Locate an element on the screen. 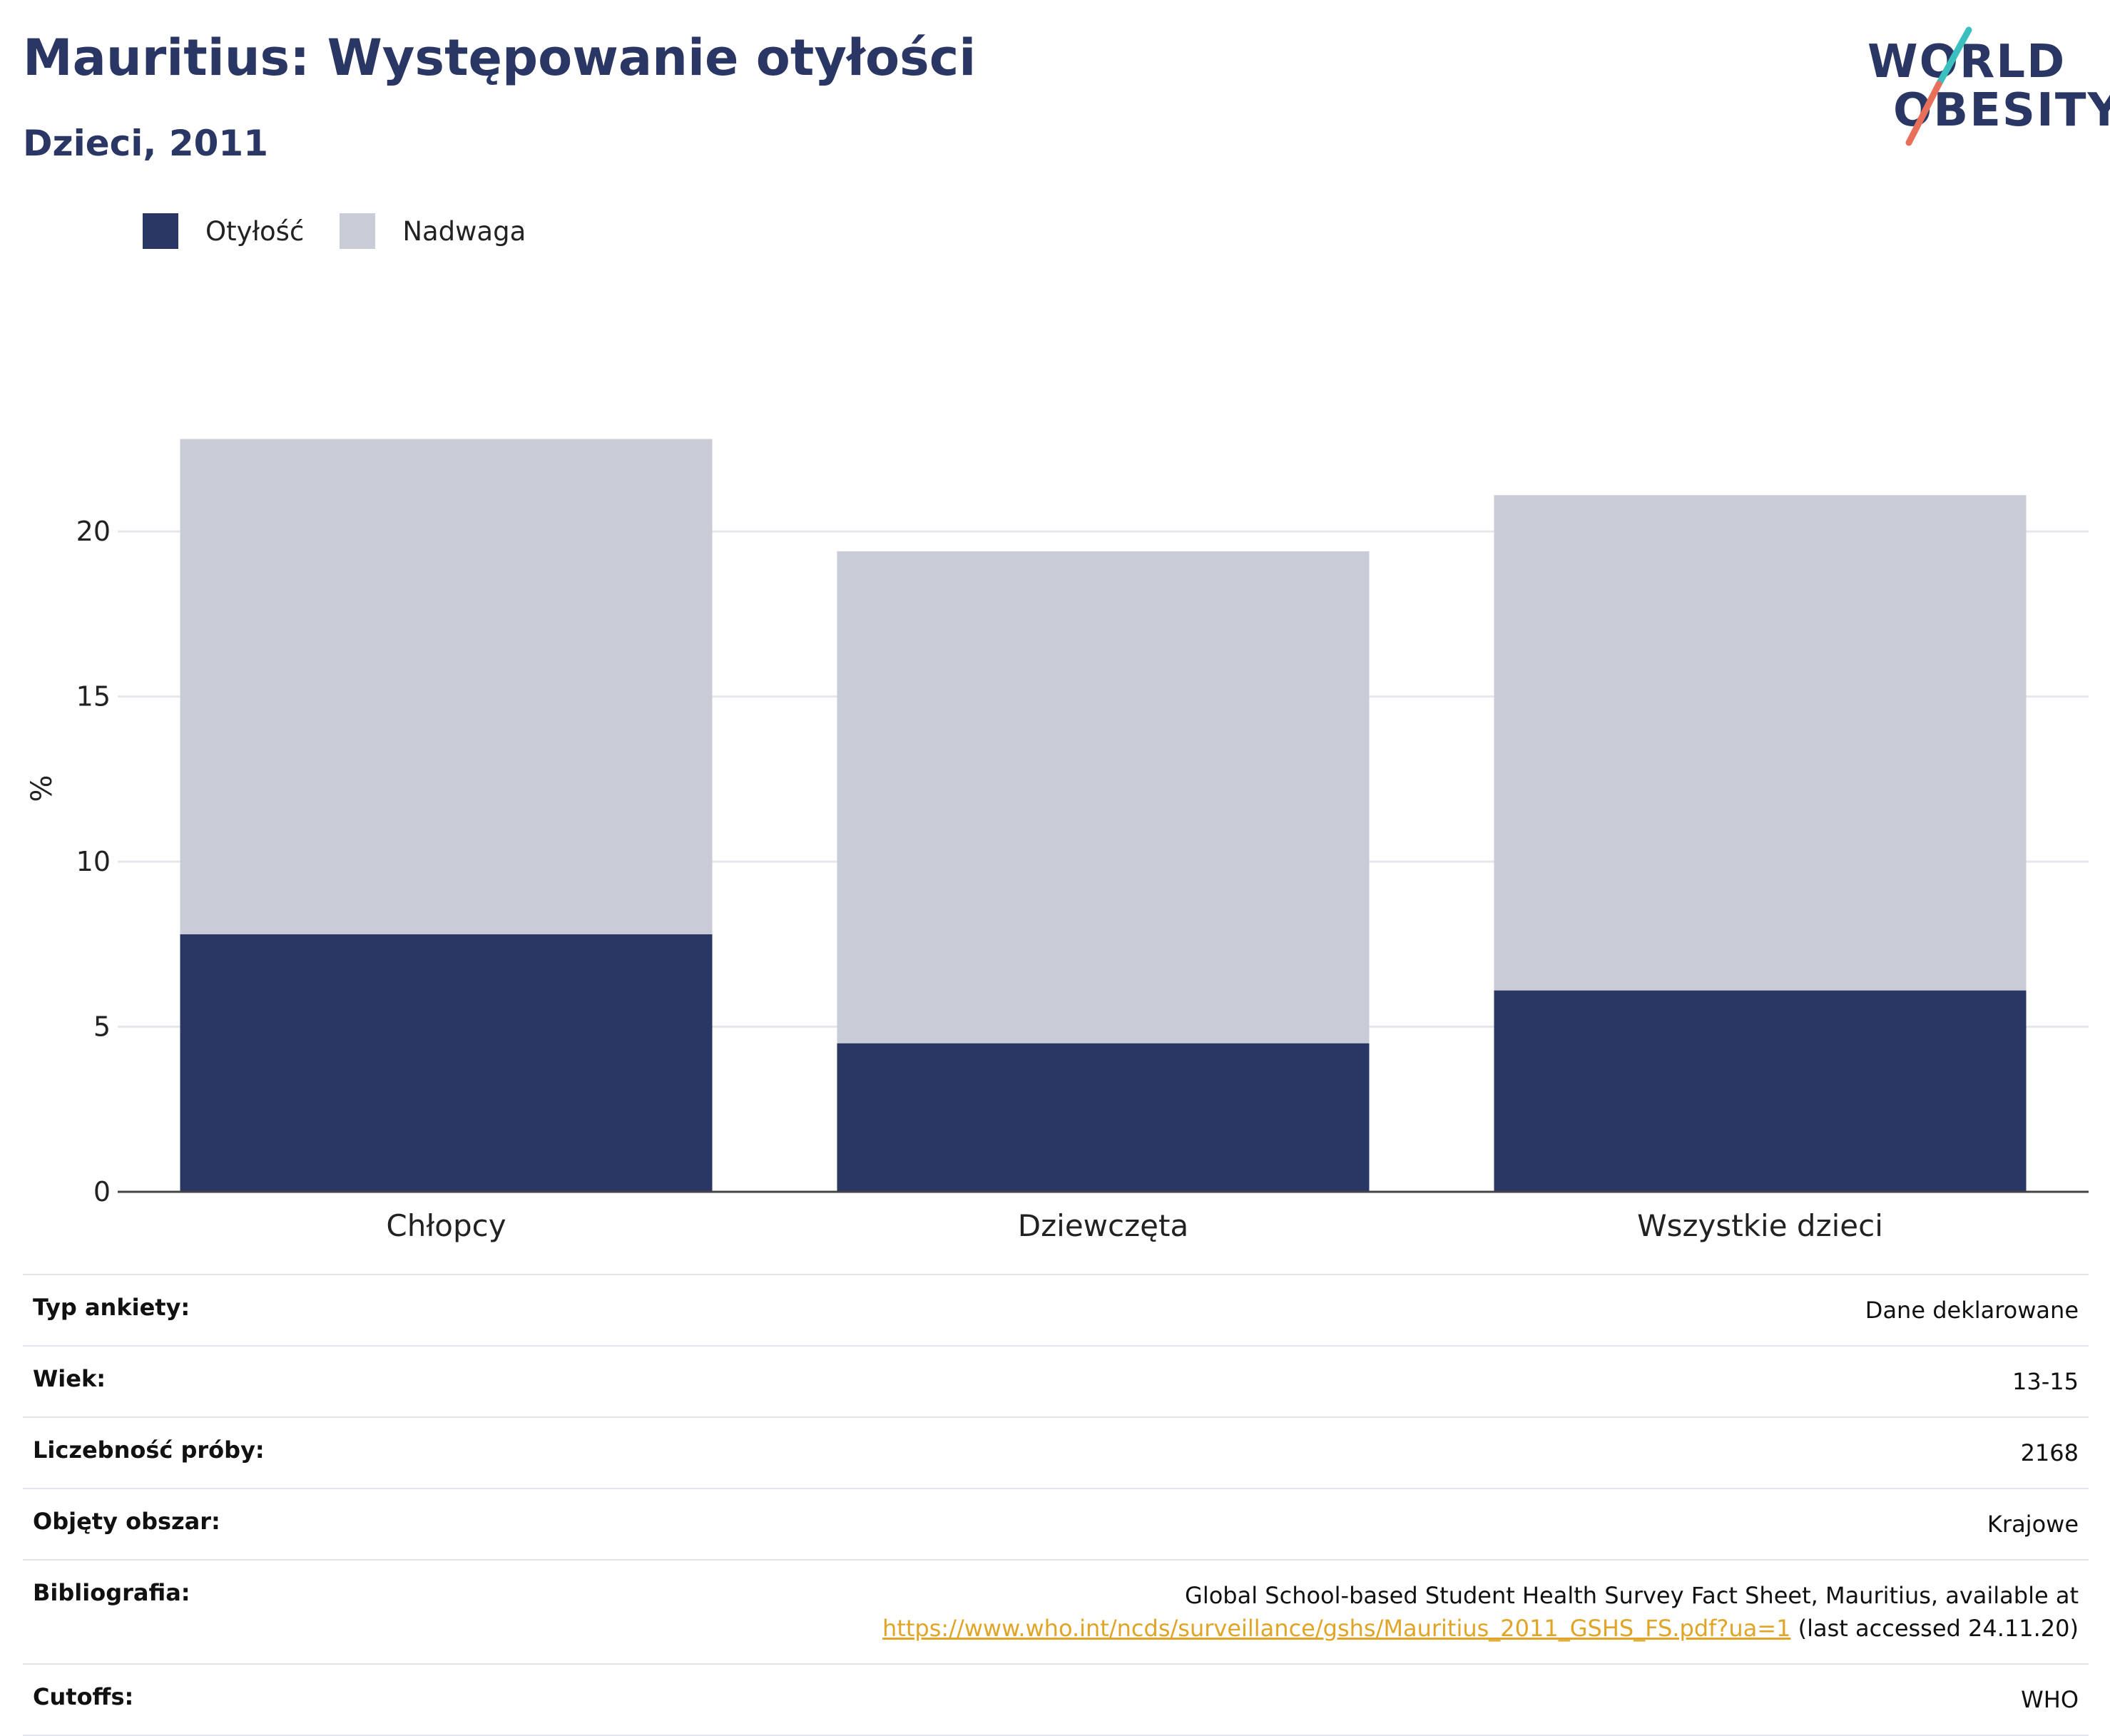  y-tick-label: 5 is located at coordinates (102, 1027).